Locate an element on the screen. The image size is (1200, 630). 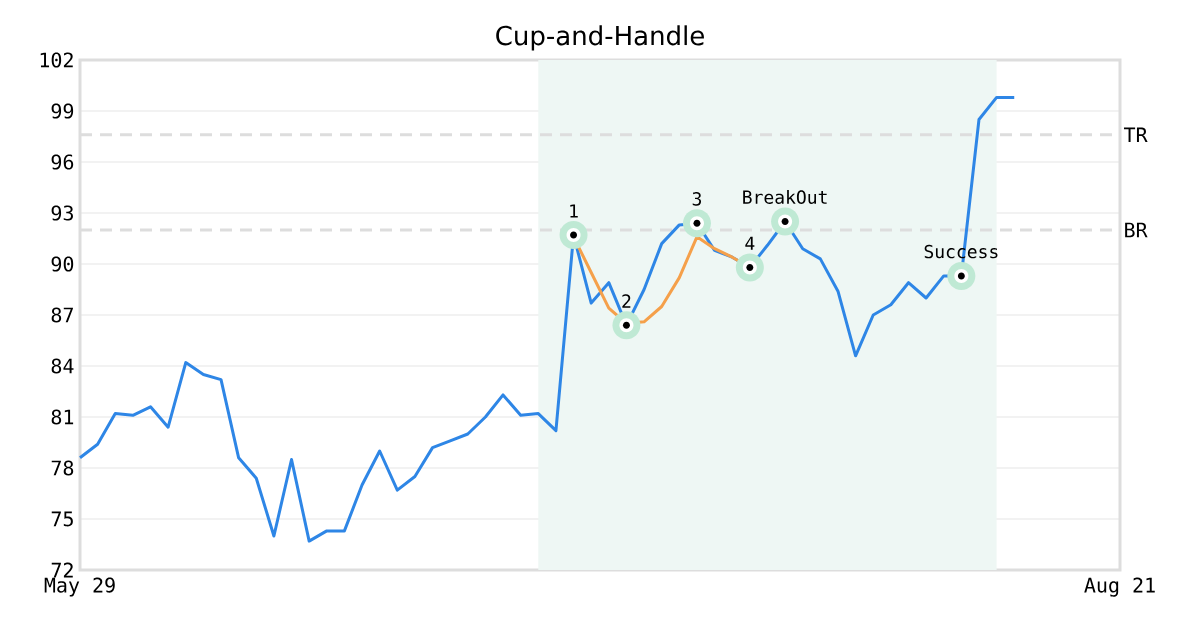
y-tick-label: 90 is located at coordinates (62, 264).